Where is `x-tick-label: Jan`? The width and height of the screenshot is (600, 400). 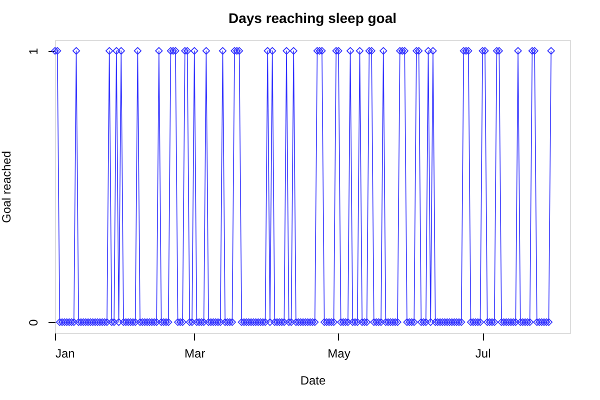
x-tick-label: Jan is located at coordinates (65, 353).